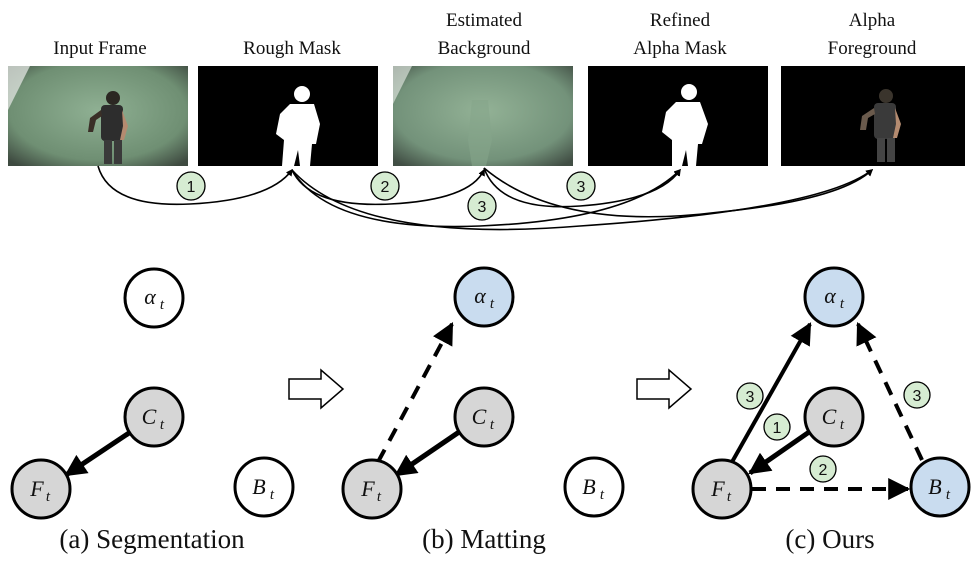 This screenshot has height=563, width=973. What do you see at coordinates (484, 20) in the screenshot?
I see `label-estimated-background-line1: Estimated` at bounding box center [484, 20].